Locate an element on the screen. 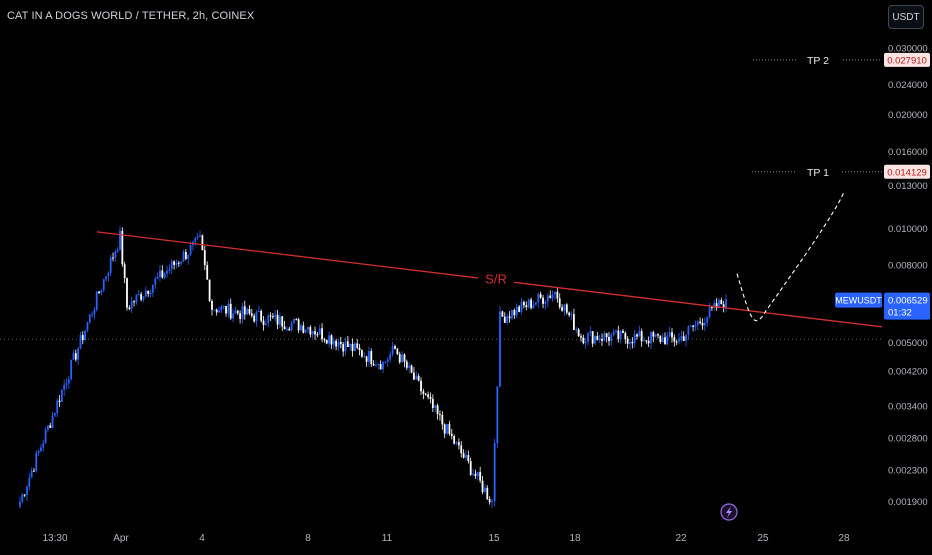 The width and height of the screenshot is (932, 555). tp-price-label: 0.027910 is located at coordinates (907, 60).